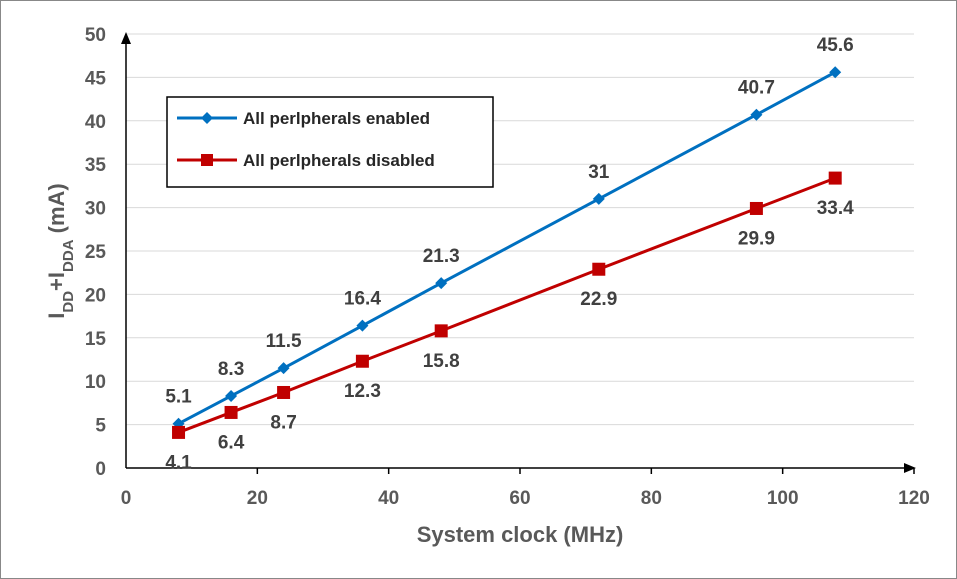  Describe the element at coordinates (126, 498) in the screenshot. I see `x-tick-label: 0` at that location.